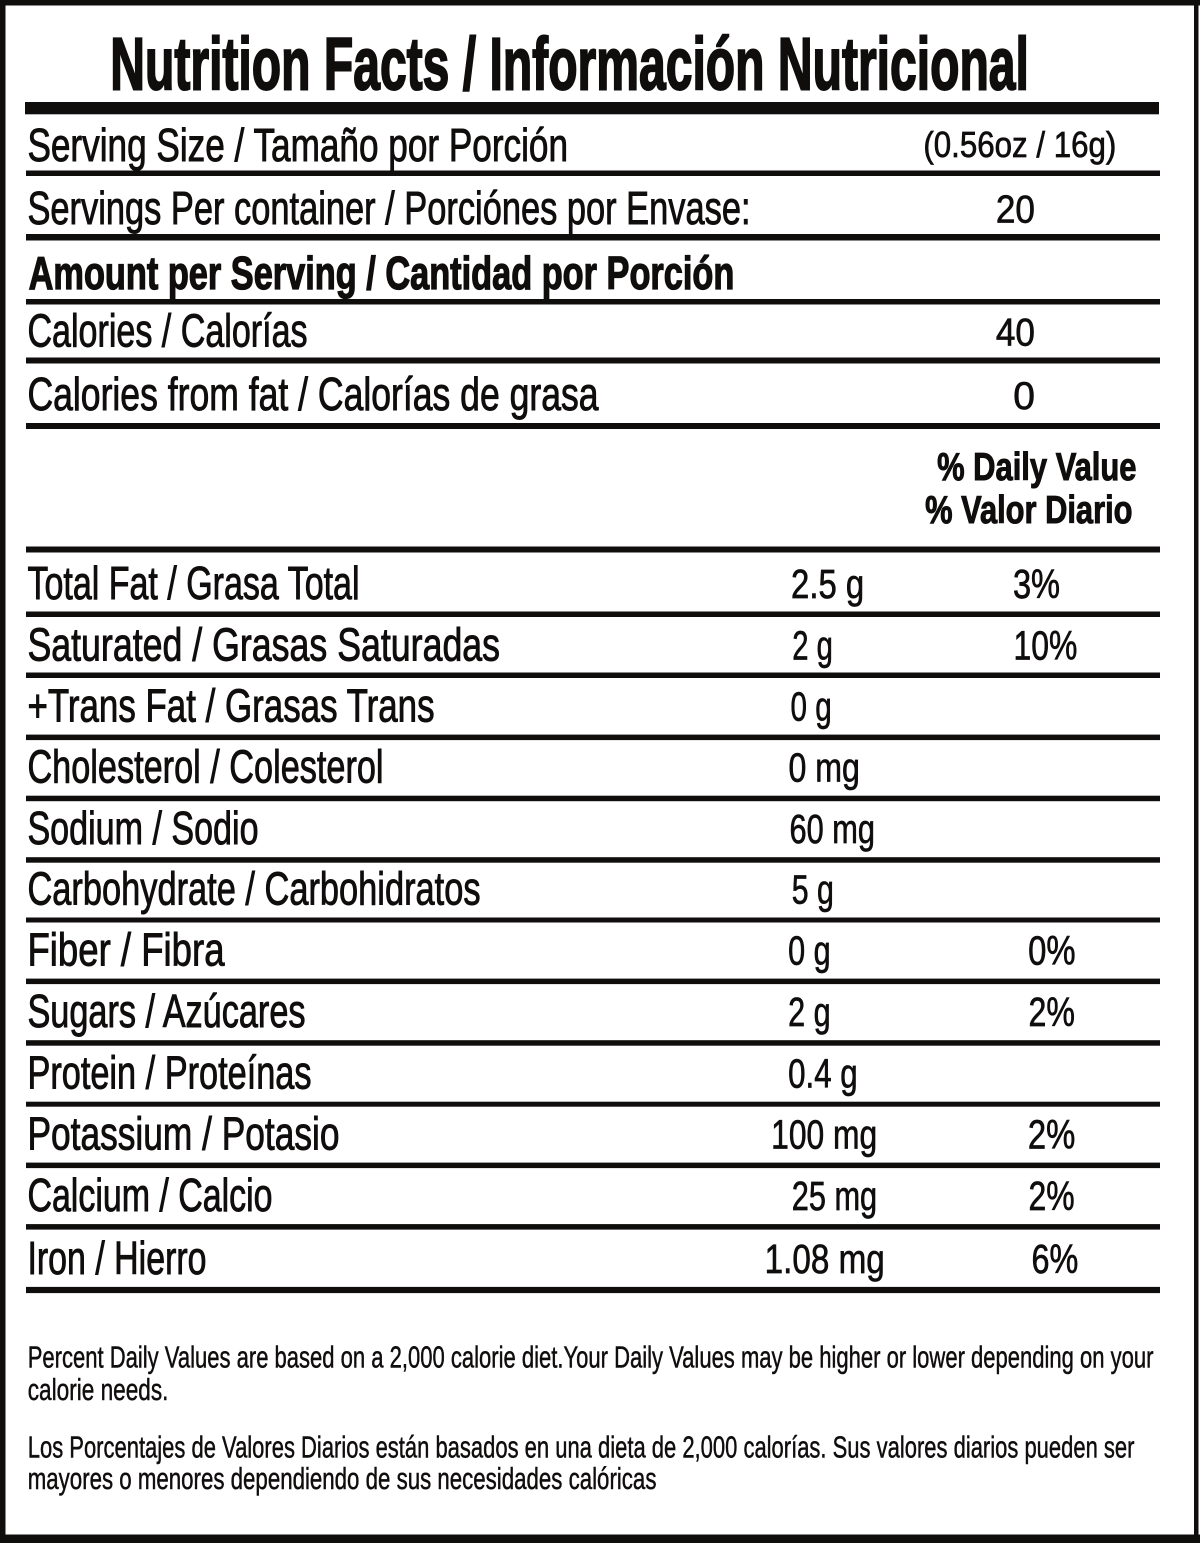 The image size is (1200, 1543). Describe the element at coordinates (1019, 144) in the screenshot. I see `svg-text: (0.56oz / 16g)` at that location.